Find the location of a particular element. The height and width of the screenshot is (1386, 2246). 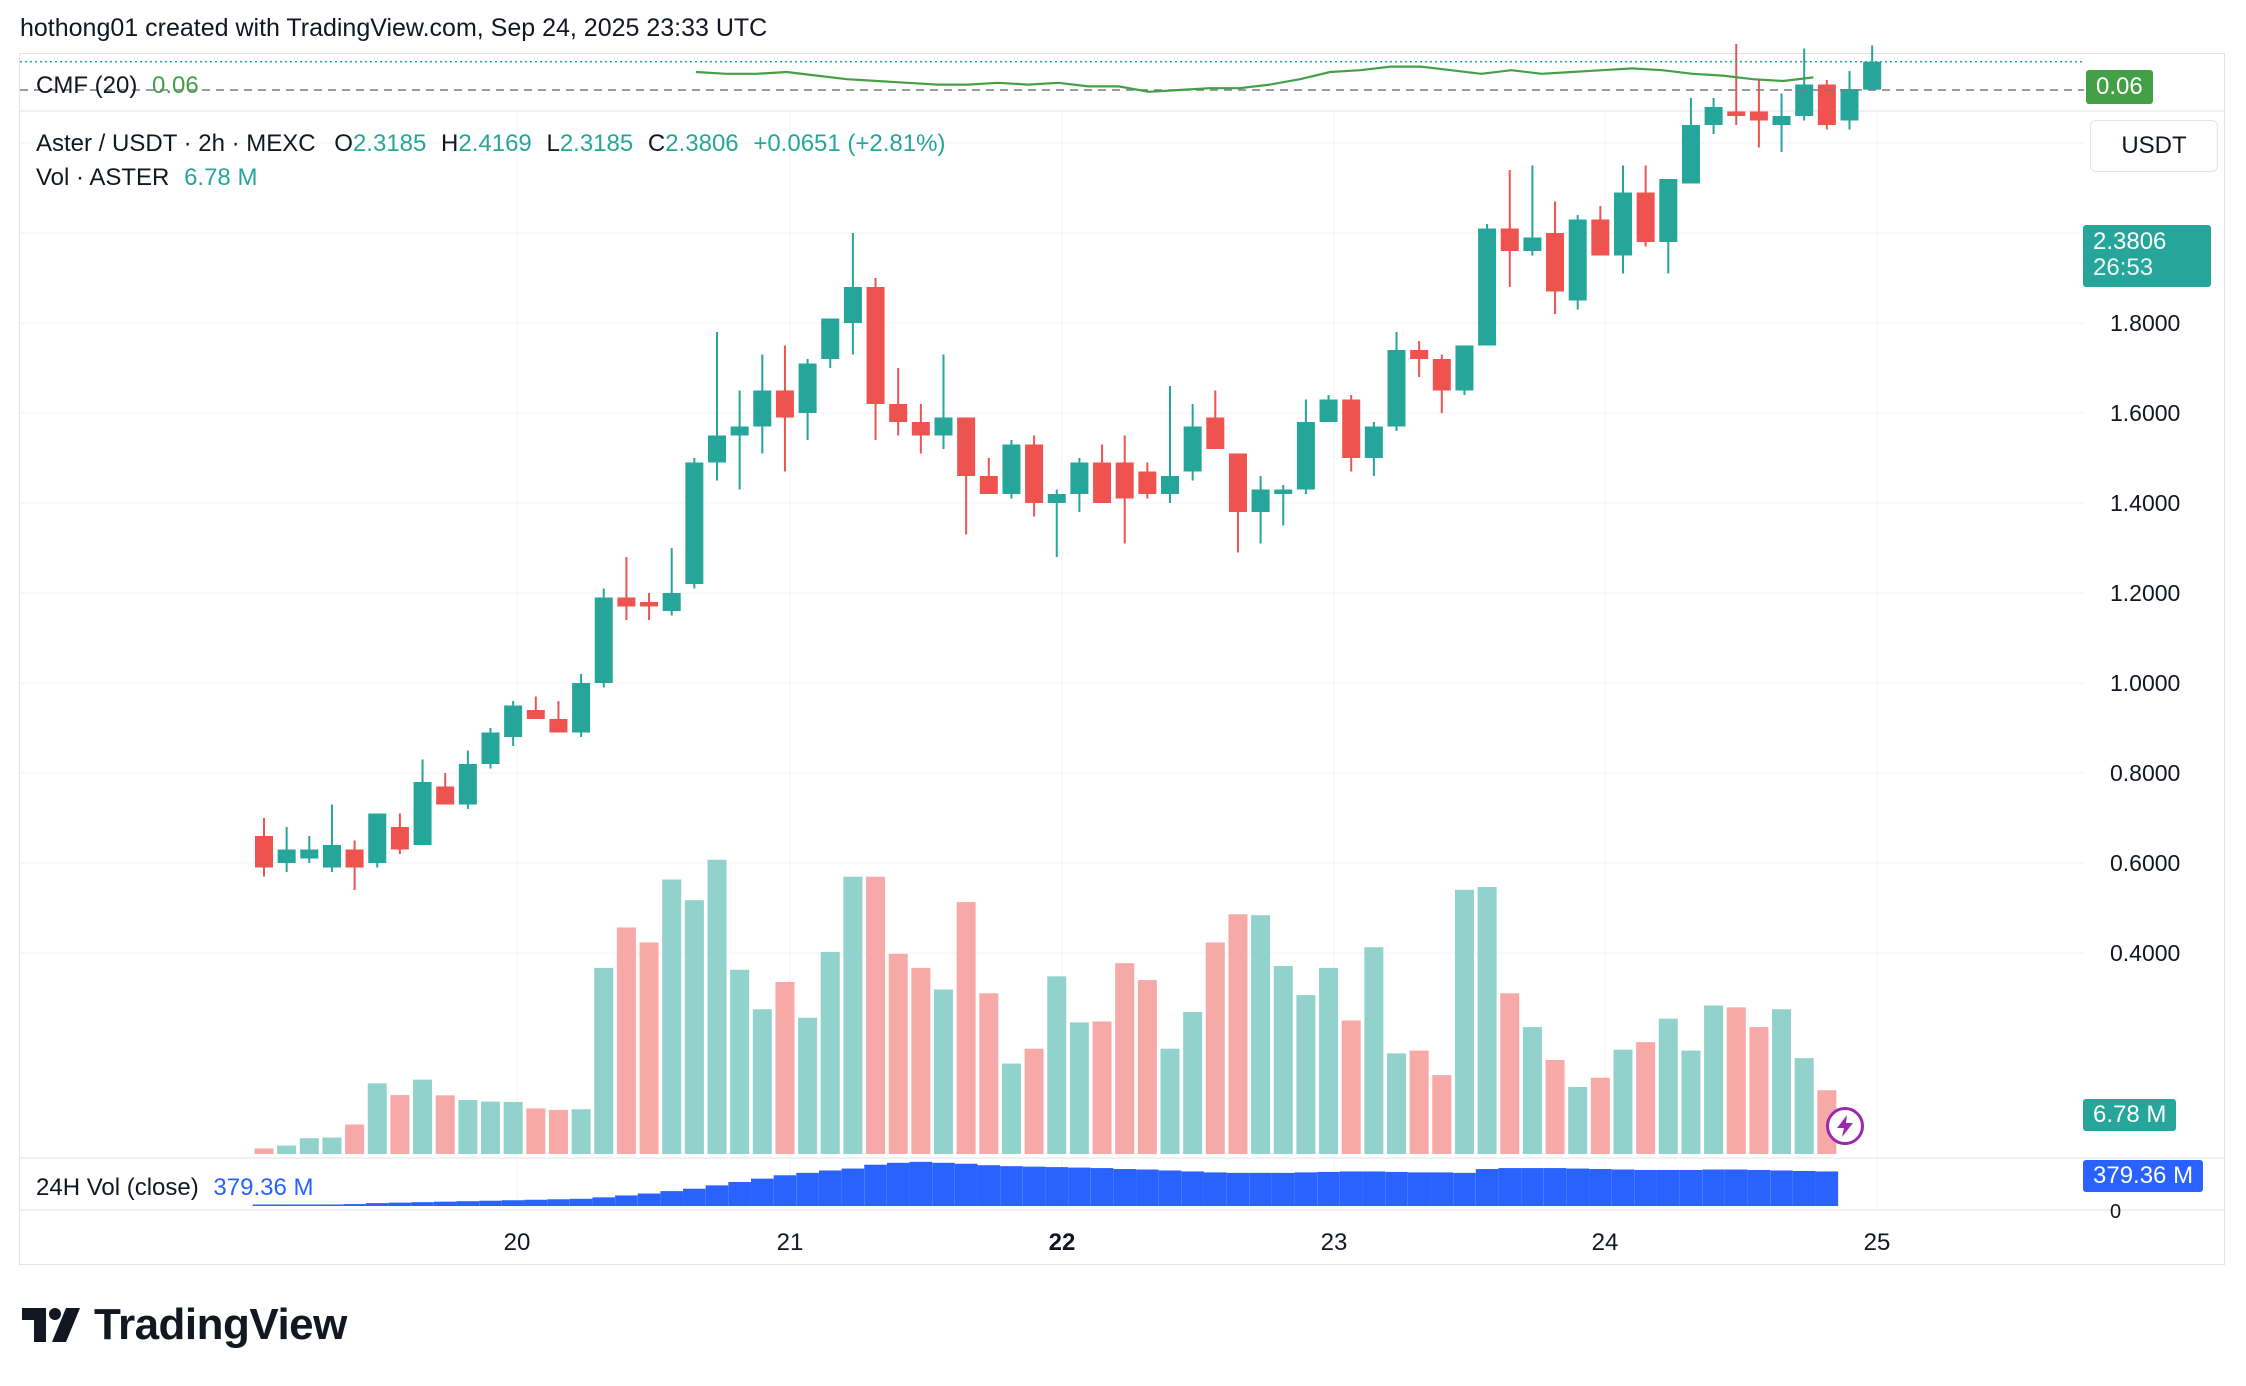

x-tick-label: 23 is located at coordinates (1334, 1242).